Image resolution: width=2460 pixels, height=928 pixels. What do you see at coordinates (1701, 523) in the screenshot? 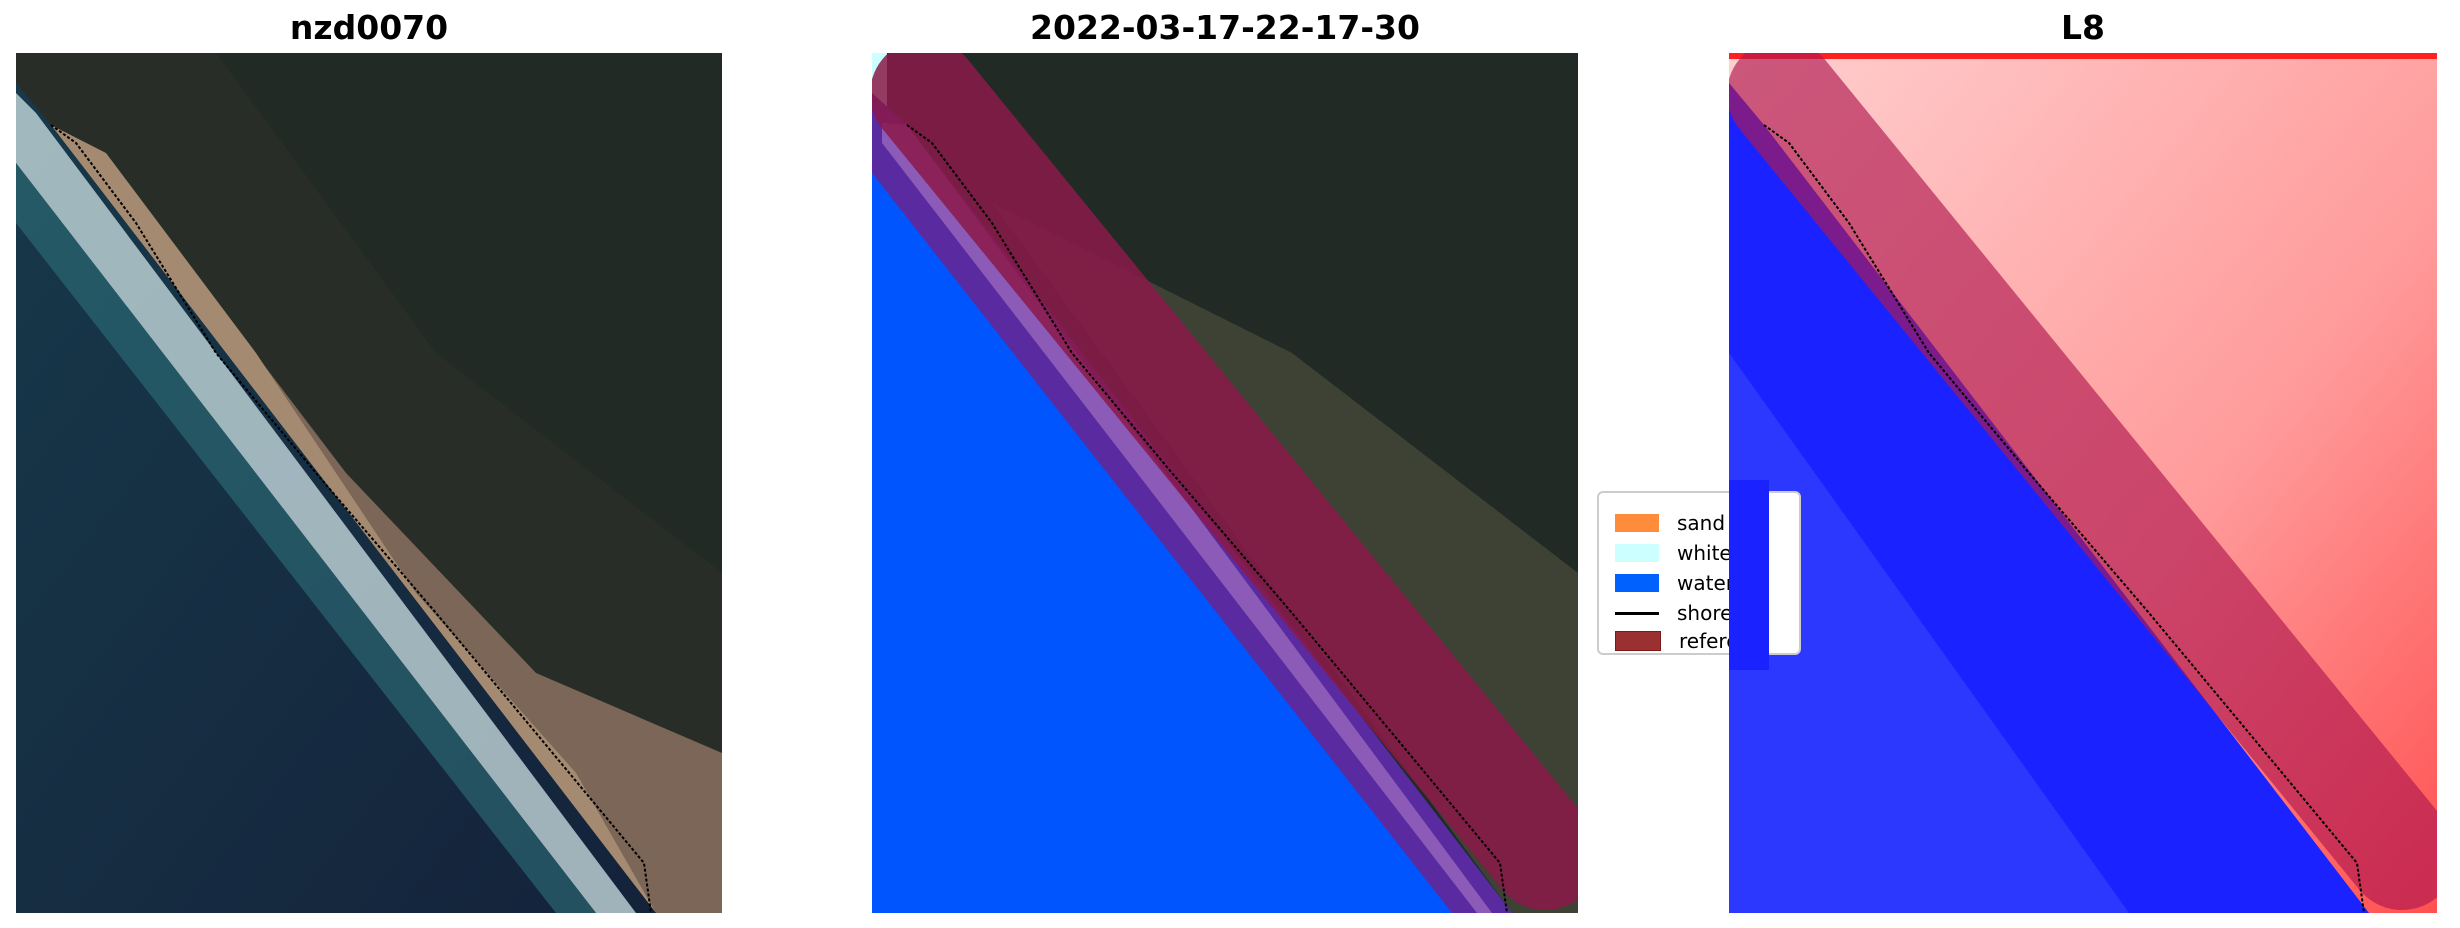
I see `legend-label: sand` at bounding box center [1701, 523].